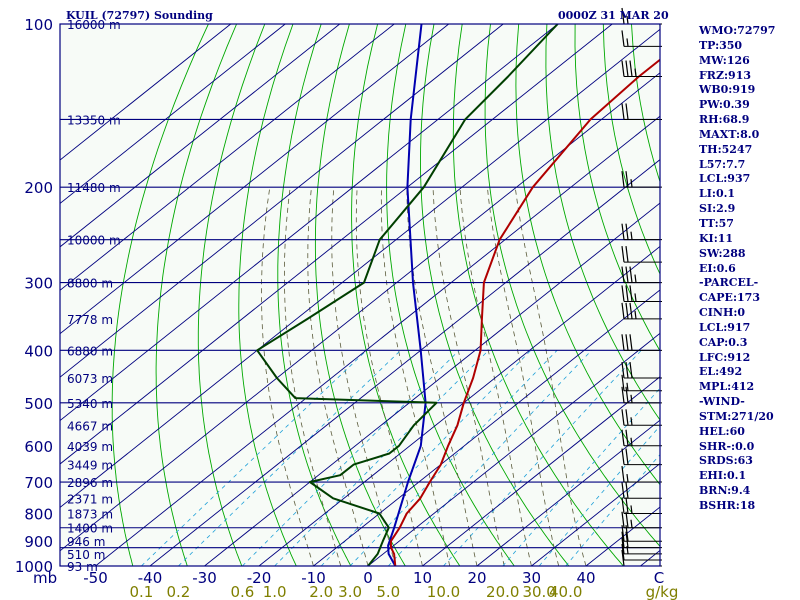  What do you see at coordinates (724, 60) in the screenshot?
I see `stat-item: MW:126` at bounding box center [724, 60].